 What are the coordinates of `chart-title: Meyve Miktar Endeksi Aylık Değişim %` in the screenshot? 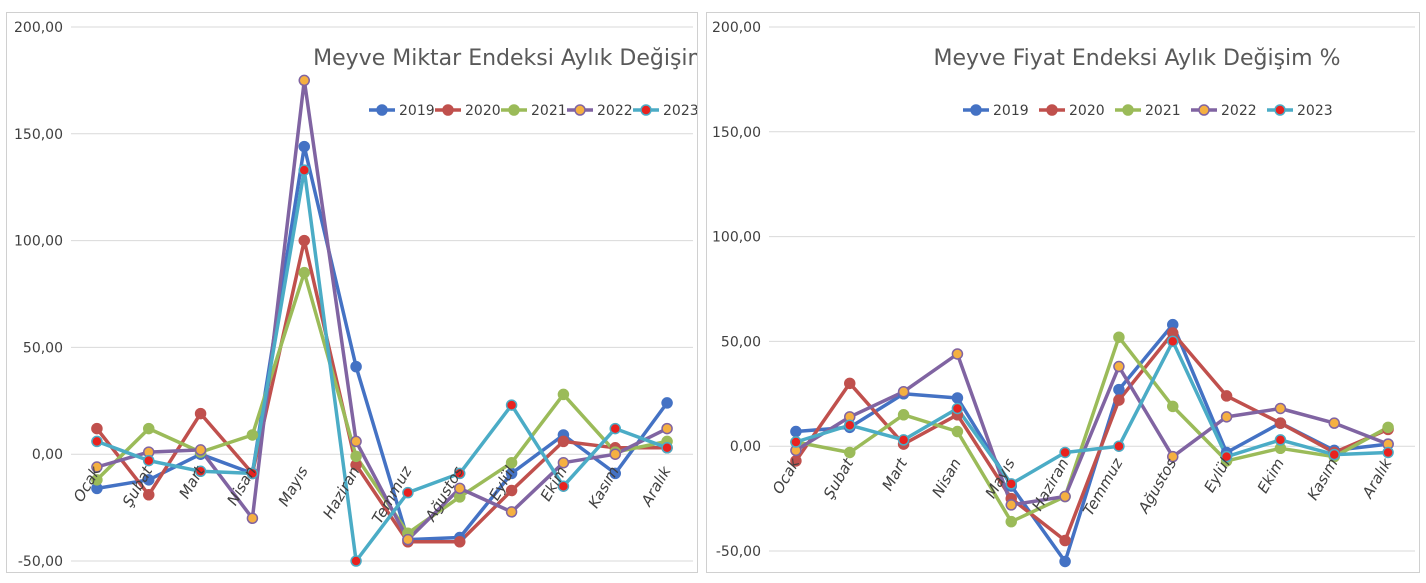 It's located at (505, 58).